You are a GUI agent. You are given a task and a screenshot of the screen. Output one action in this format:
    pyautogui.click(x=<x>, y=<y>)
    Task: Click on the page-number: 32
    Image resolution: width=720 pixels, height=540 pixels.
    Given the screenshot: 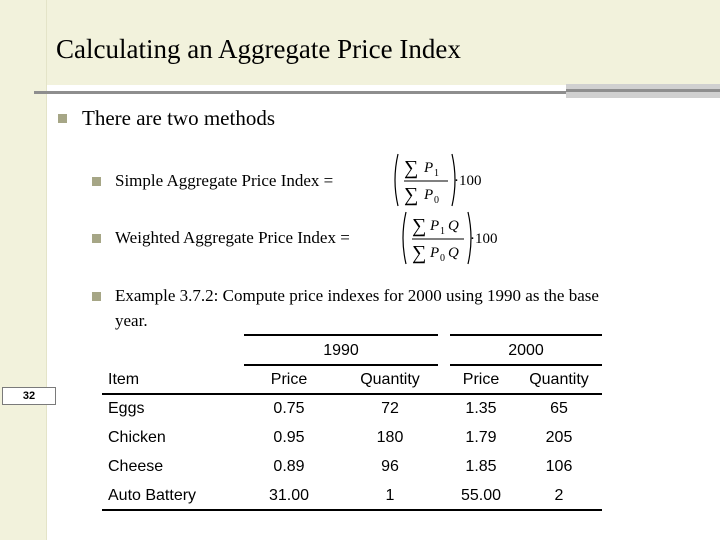 What is the action you would take?
    pyautogui.click(x=29, y=396)
    